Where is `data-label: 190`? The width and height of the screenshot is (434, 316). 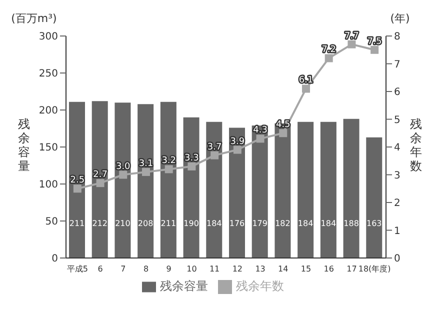
data-label: 190 is located at coordinates (191, 223).